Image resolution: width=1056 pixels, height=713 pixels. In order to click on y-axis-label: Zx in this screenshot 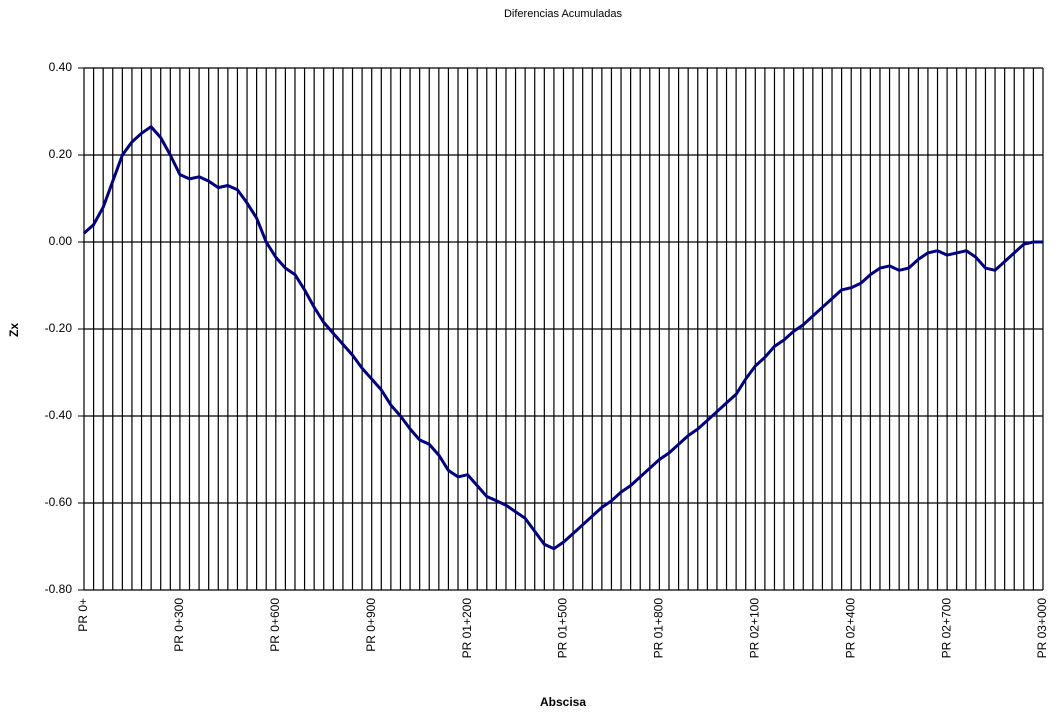, I will do `click(14, 330)`.